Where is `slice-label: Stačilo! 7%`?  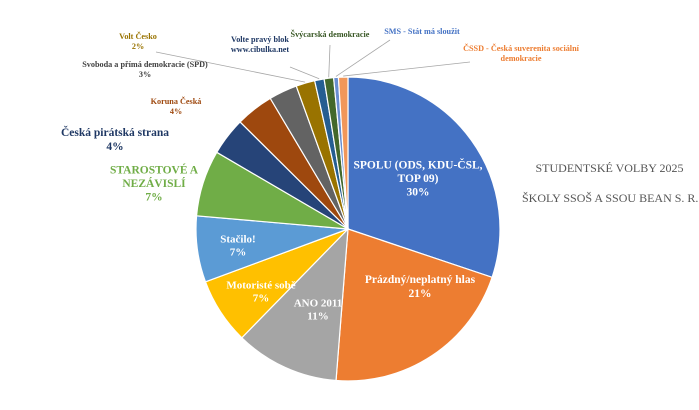 slice-label: Stačilo! 7% is located at coordinates (237, 246).